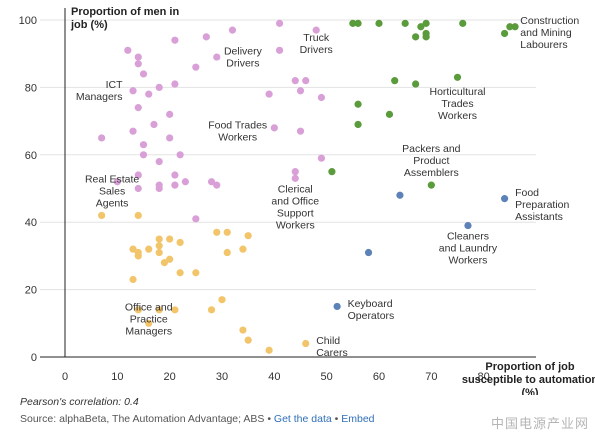  I want to click on get-data-link: Get the data, so click(302, 419).